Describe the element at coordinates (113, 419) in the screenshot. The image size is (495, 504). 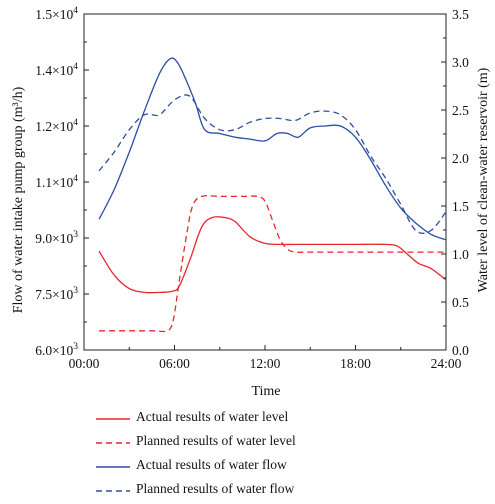
I see `legend-swatch-solid-red` at that location.